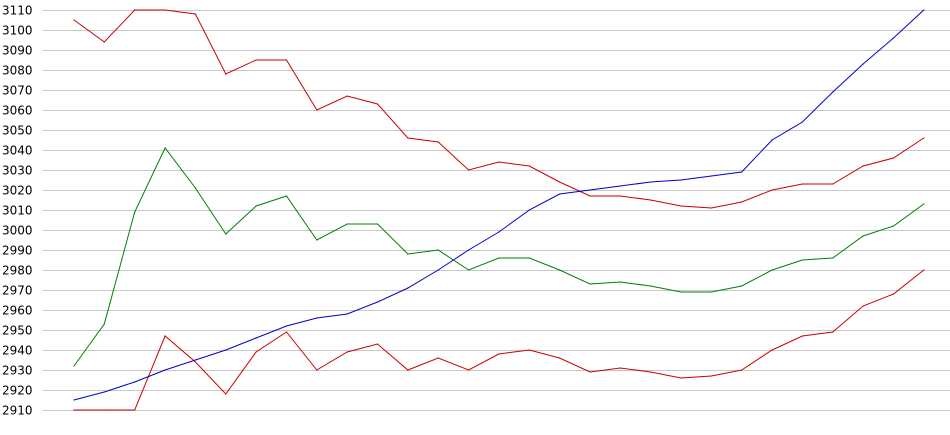 The width and height of the screenshot is (950, 435). What do you see at coordinates (17, 171) in the screenshot?
I see `y-tick-label: 3030` at bounding box center [17, 171].